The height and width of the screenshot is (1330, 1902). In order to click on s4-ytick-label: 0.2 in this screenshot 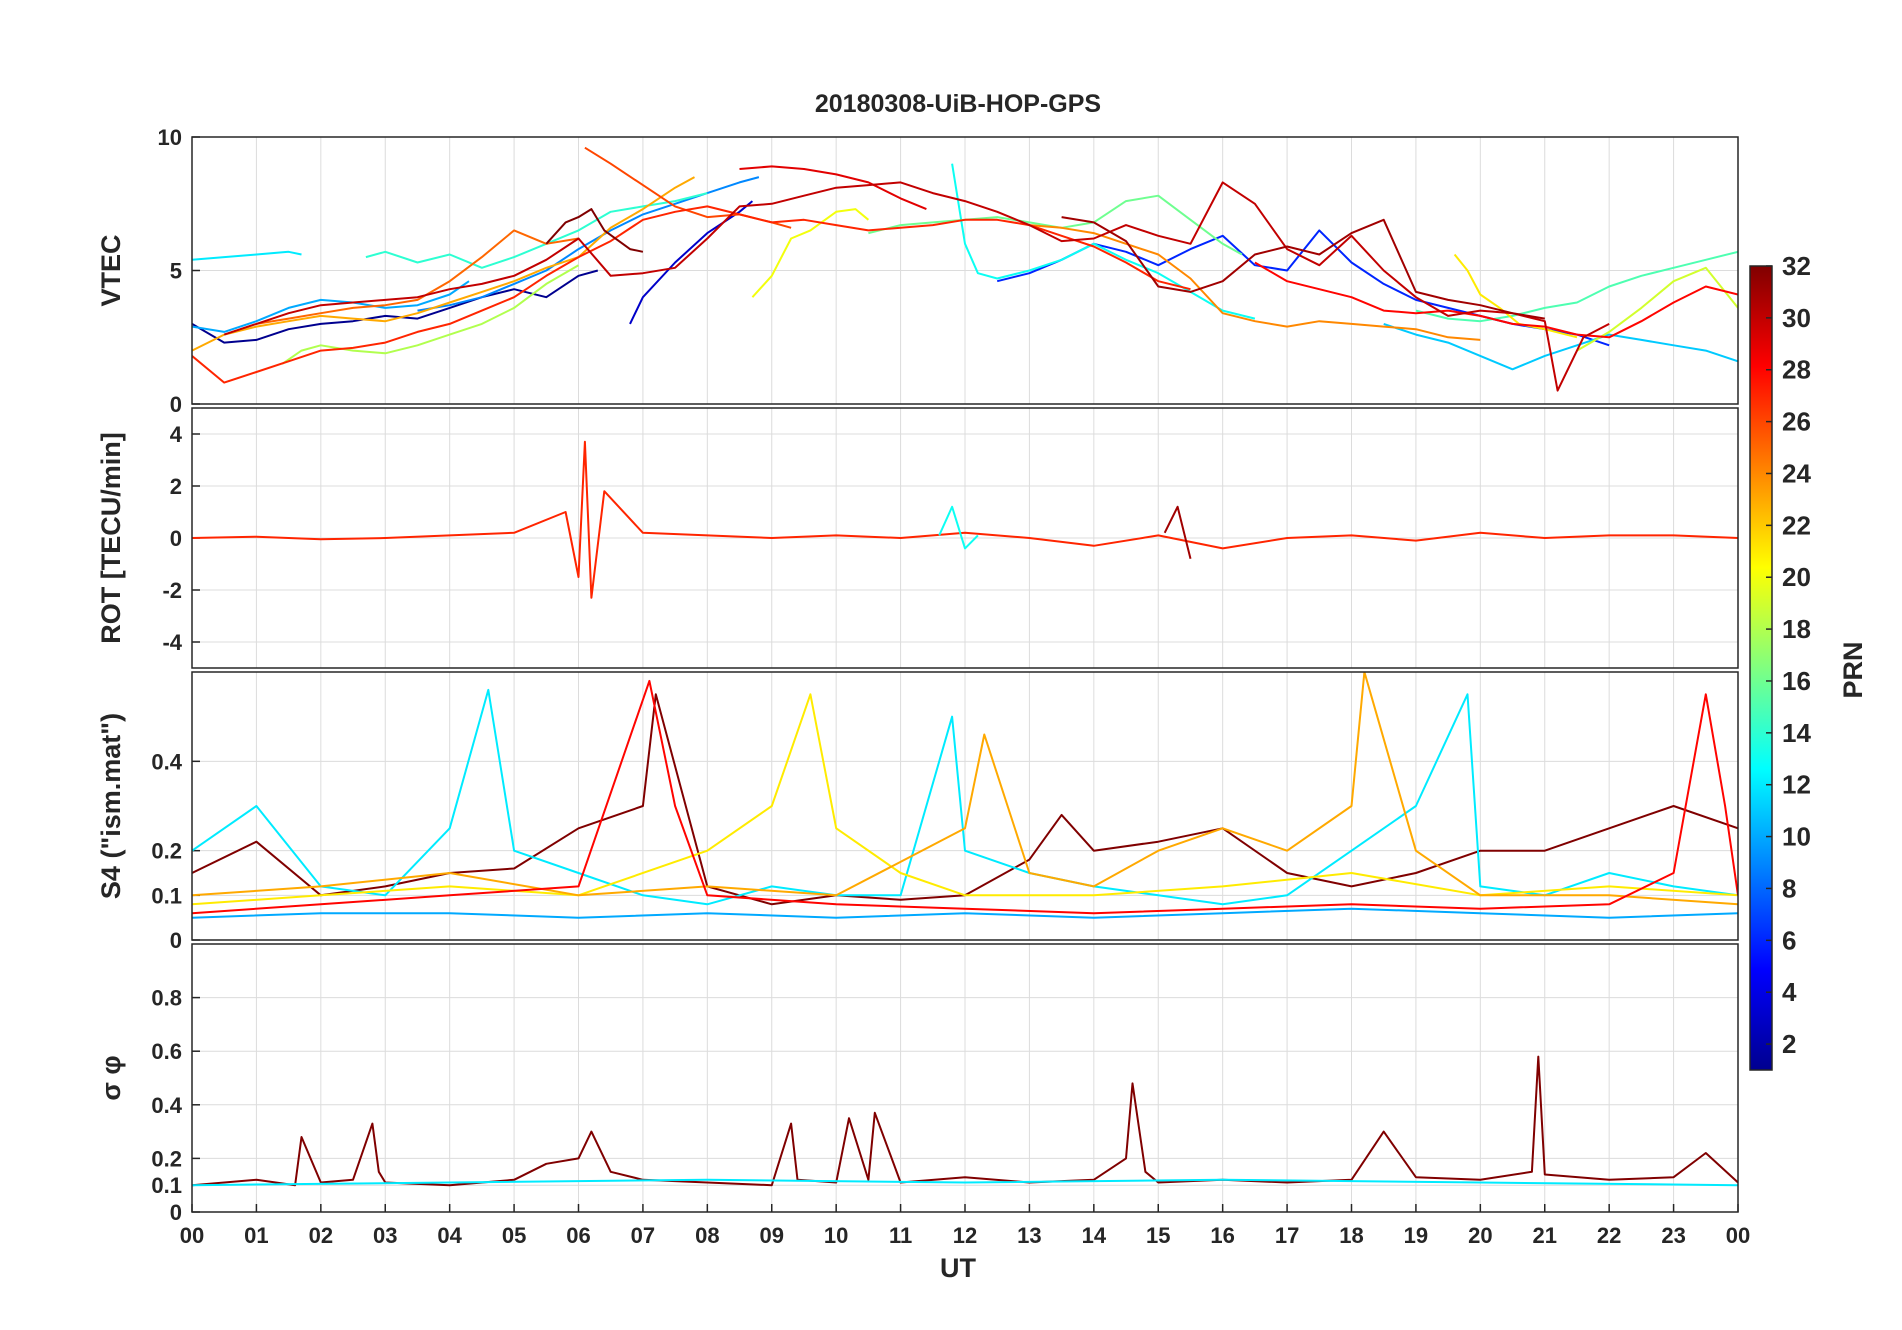, I will do `click(166, 851)`.